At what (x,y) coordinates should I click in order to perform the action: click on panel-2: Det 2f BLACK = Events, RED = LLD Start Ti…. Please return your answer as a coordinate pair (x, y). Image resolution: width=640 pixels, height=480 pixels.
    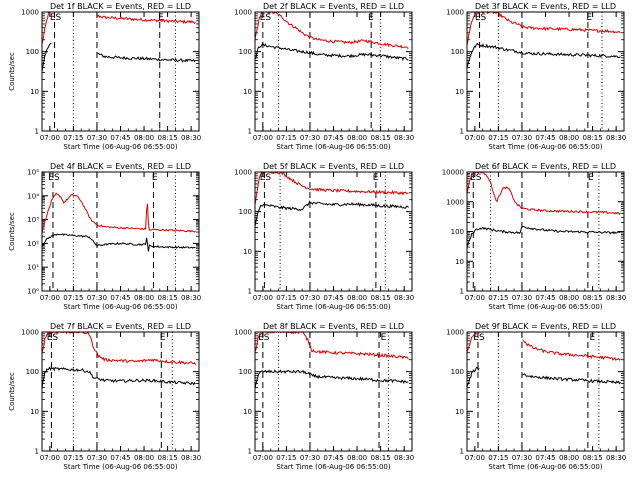
    Looking at the image, I should click on (324, 76).